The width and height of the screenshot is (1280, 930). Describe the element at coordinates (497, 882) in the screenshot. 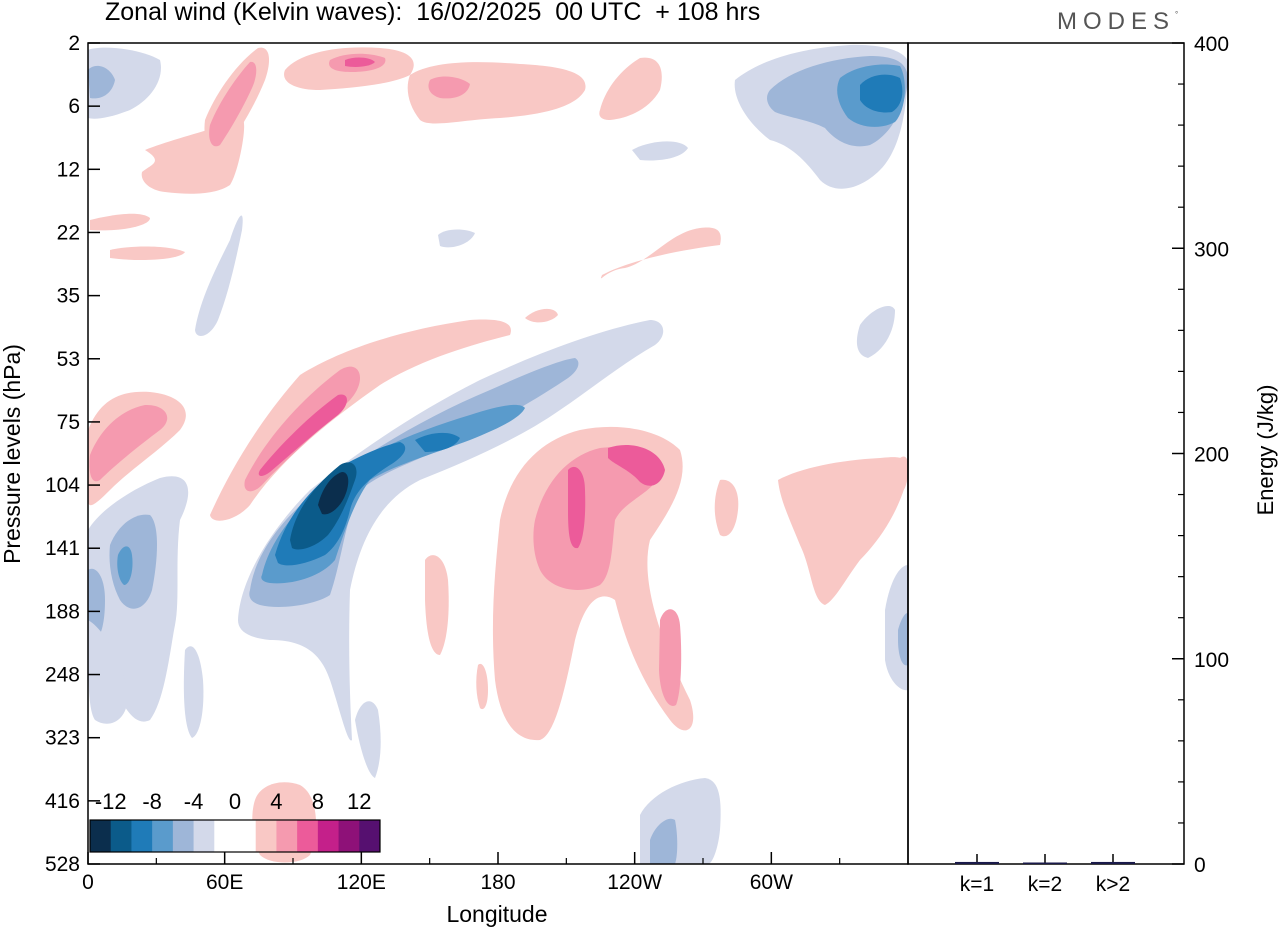

I see `x-tick-label: 180` at that location.